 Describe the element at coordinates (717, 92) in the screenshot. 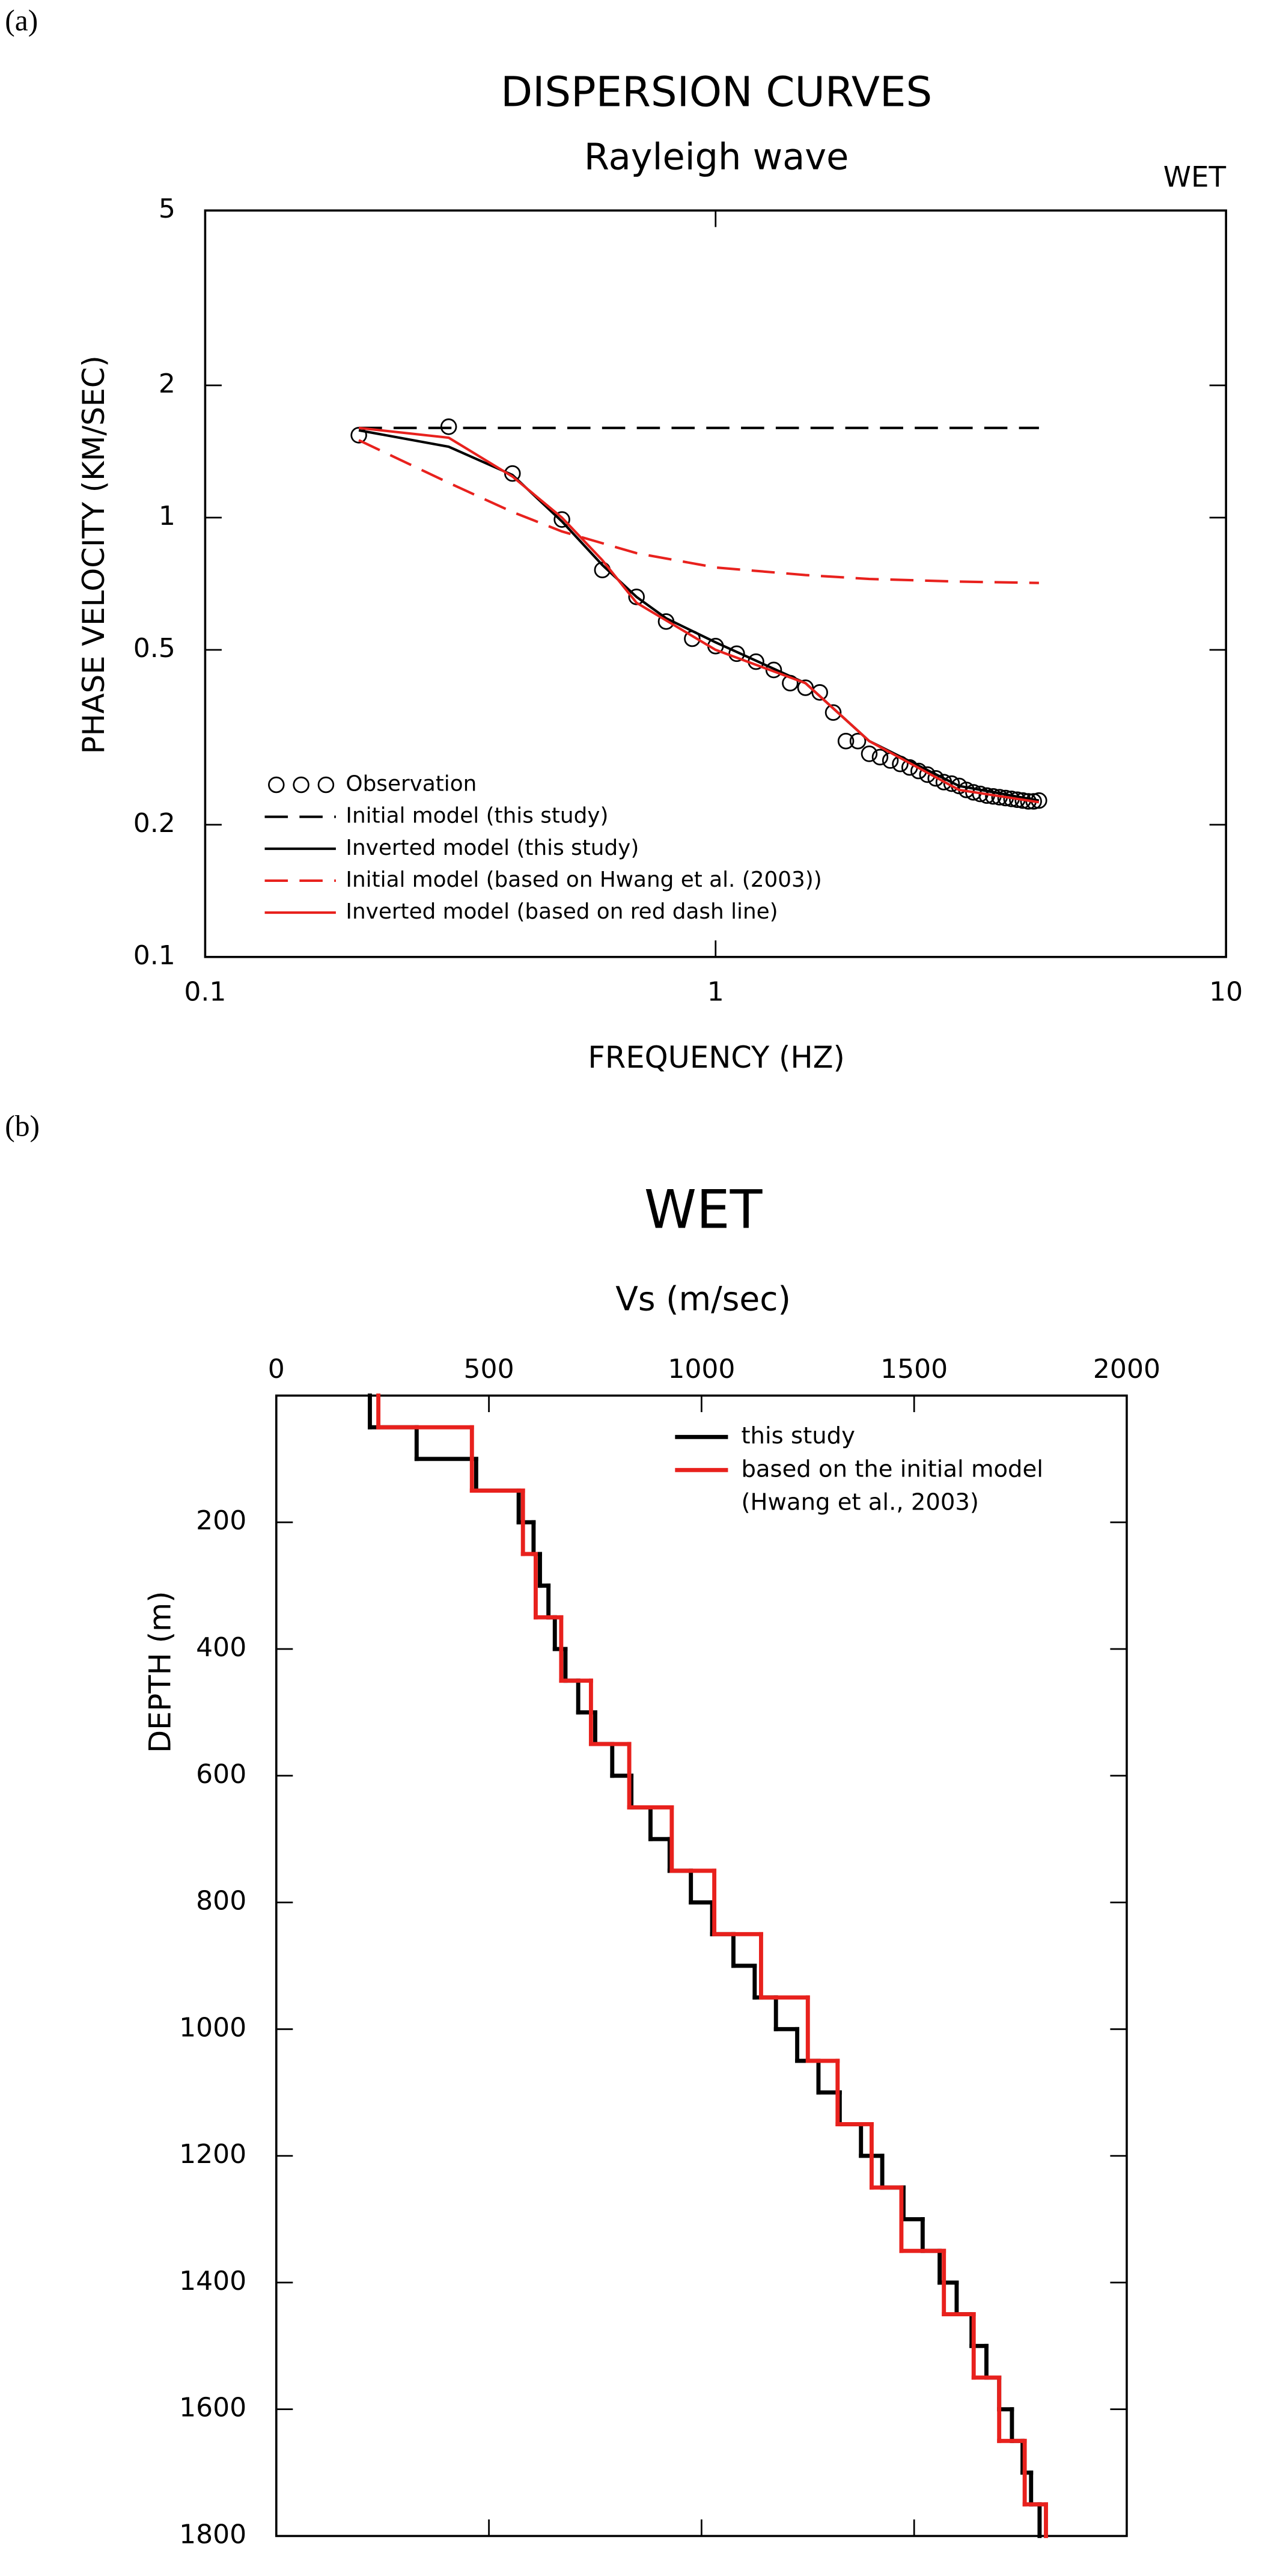

I see `chart-title: DISPERSION CURVES` at that location.